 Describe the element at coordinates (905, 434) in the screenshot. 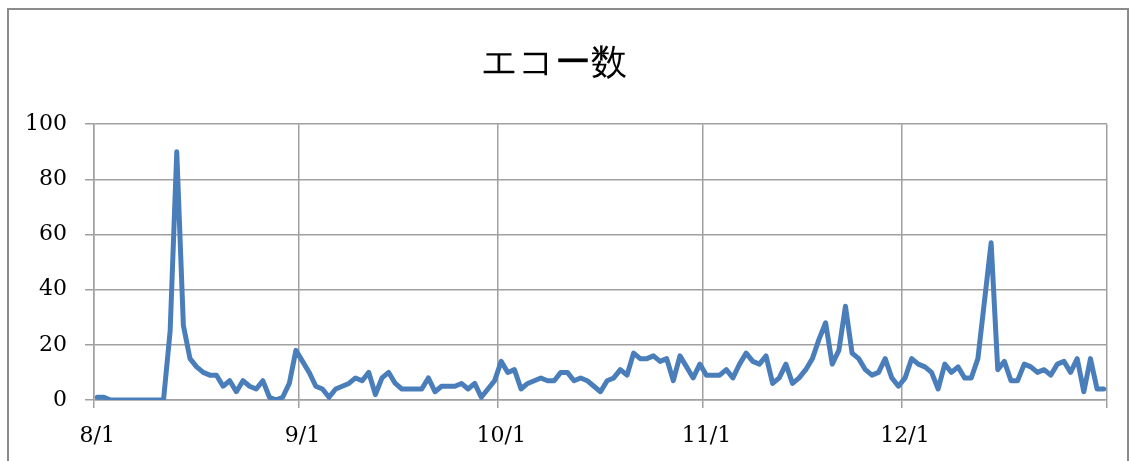

I see `x-tick-label: 12/1` at that location.